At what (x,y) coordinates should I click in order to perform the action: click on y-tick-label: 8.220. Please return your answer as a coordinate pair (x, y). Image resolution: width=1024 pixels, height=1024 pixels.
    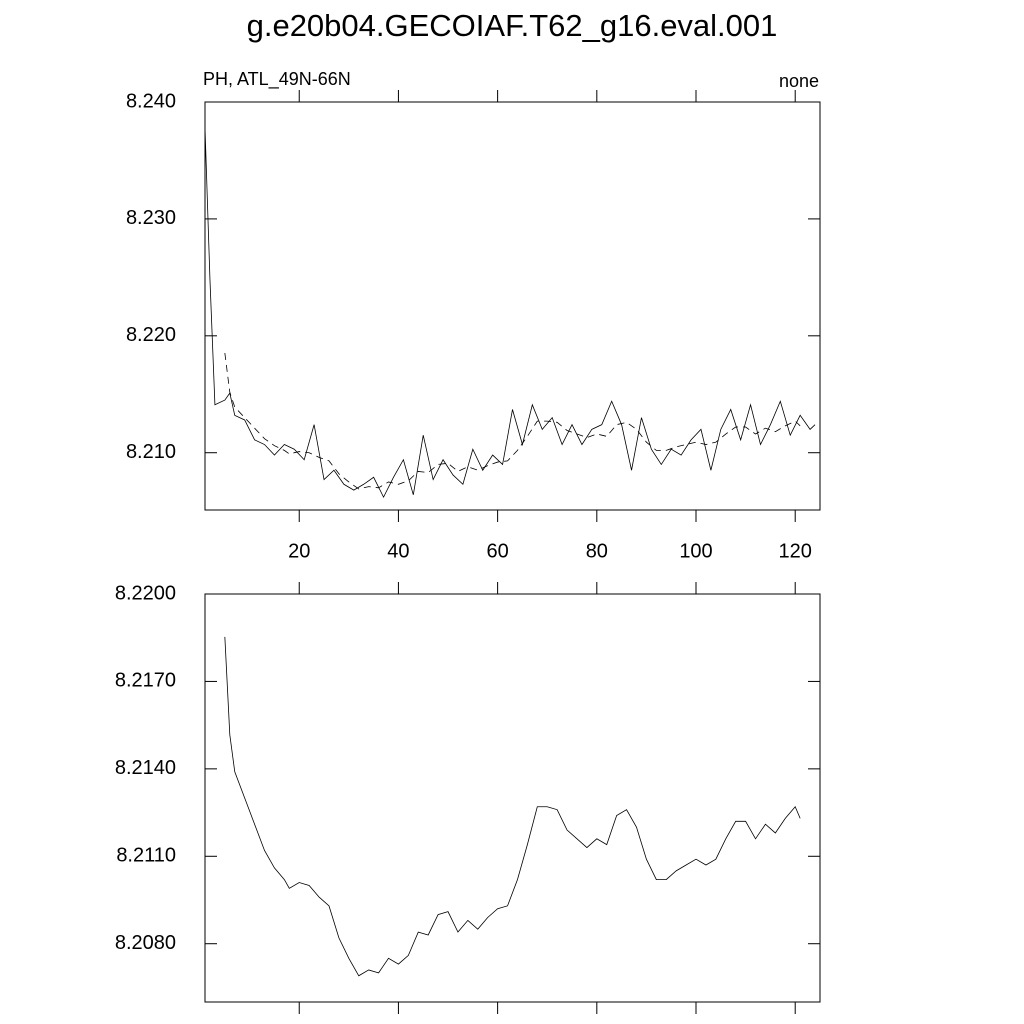
    Looking at the image, I should click on (151, 335).